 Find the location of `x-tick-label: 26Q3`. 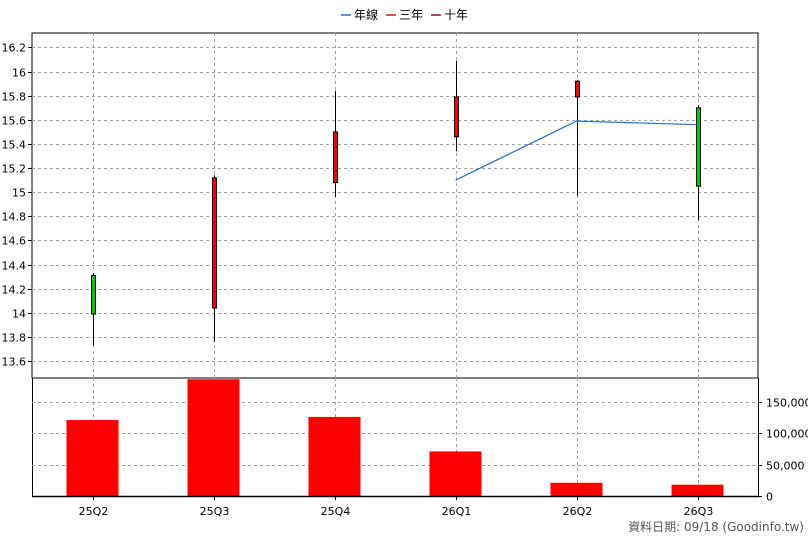

x-tick-label: 26Q3 is located at coordinates (699, 511).